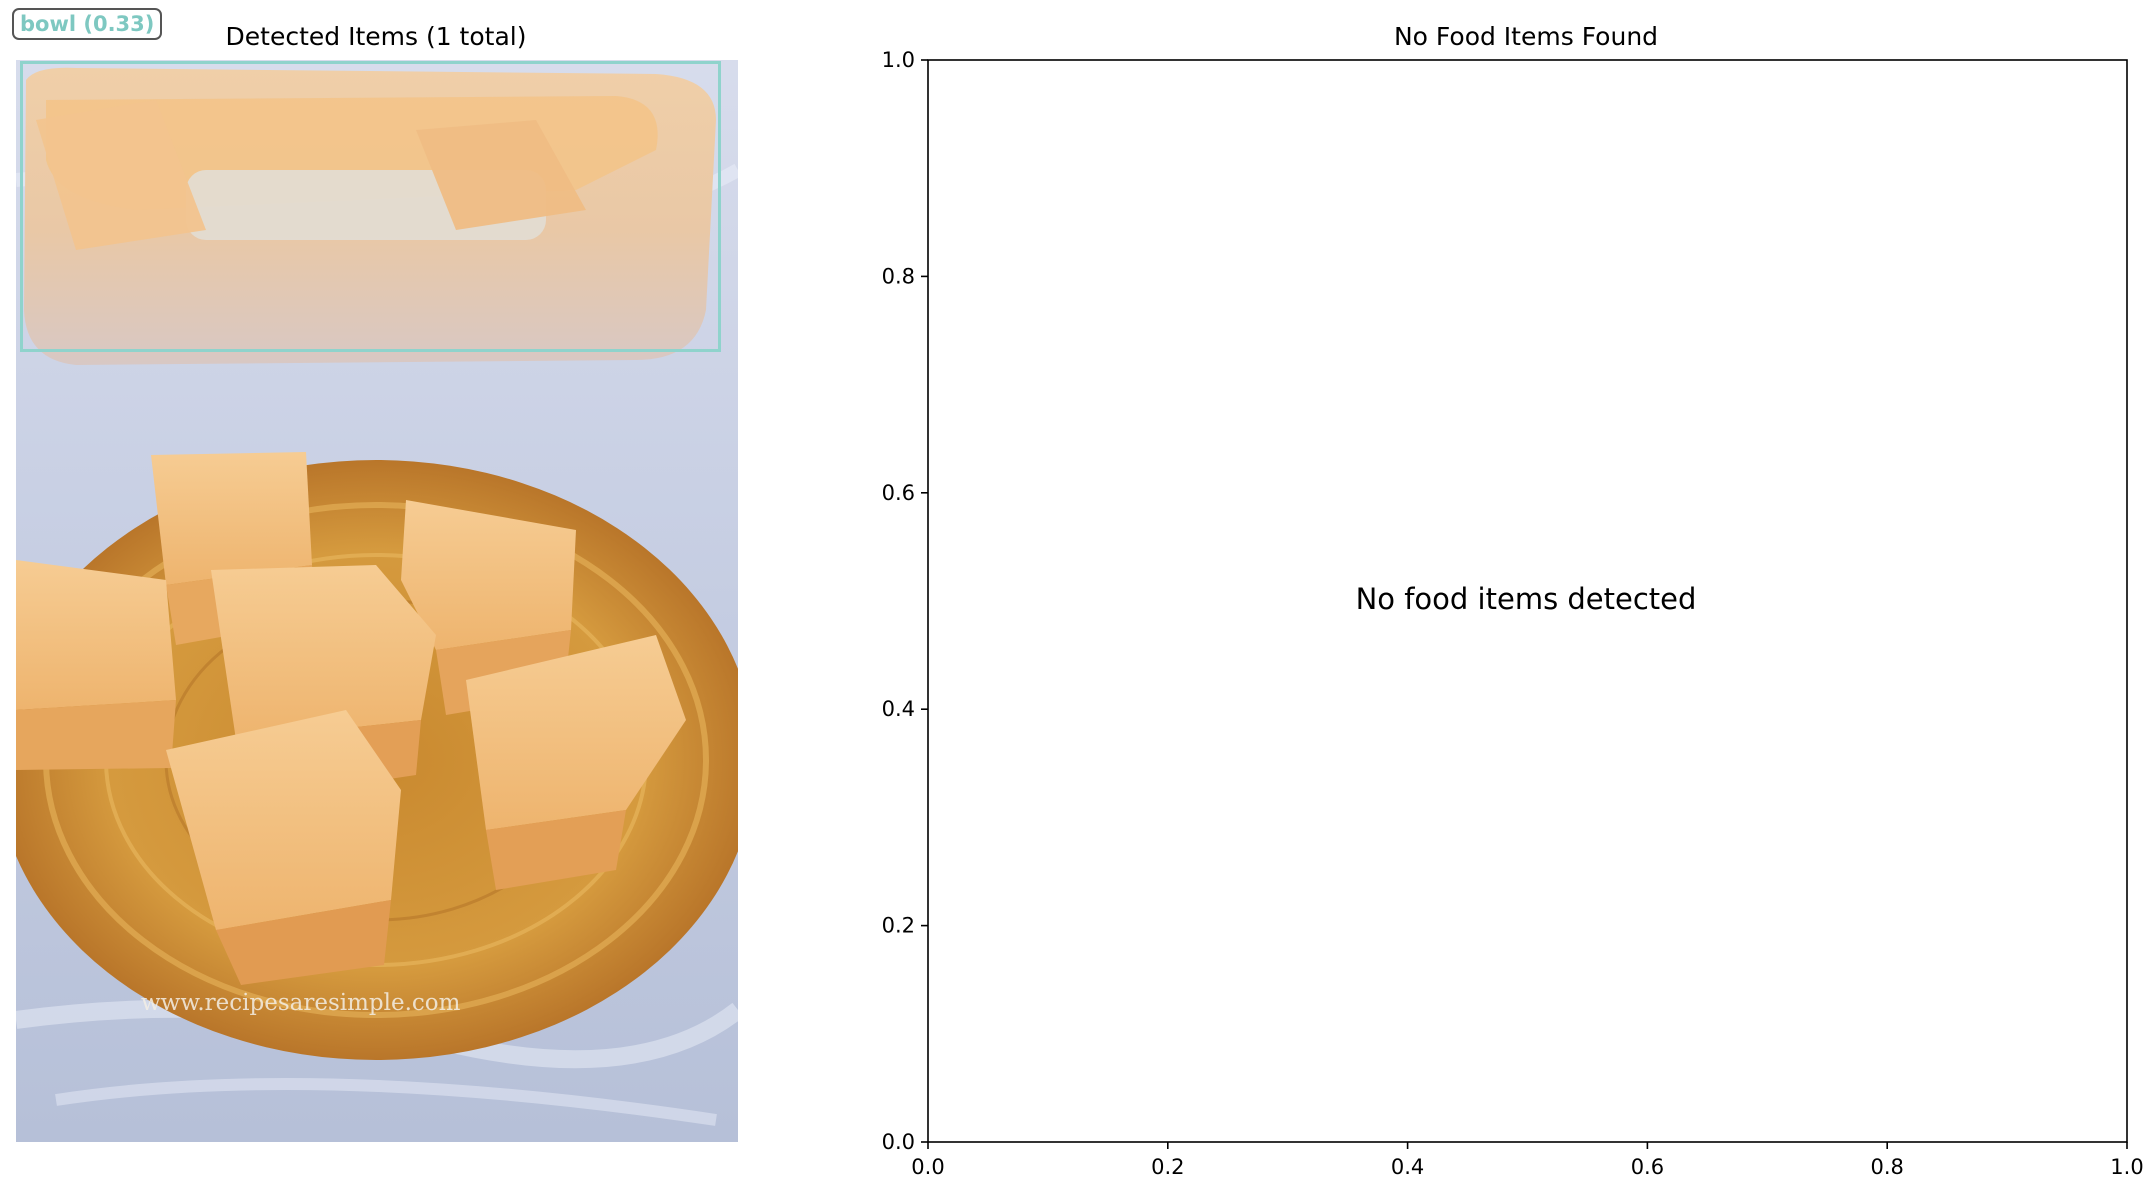  I want to click on detection-bounding-box, so click(370, 206).